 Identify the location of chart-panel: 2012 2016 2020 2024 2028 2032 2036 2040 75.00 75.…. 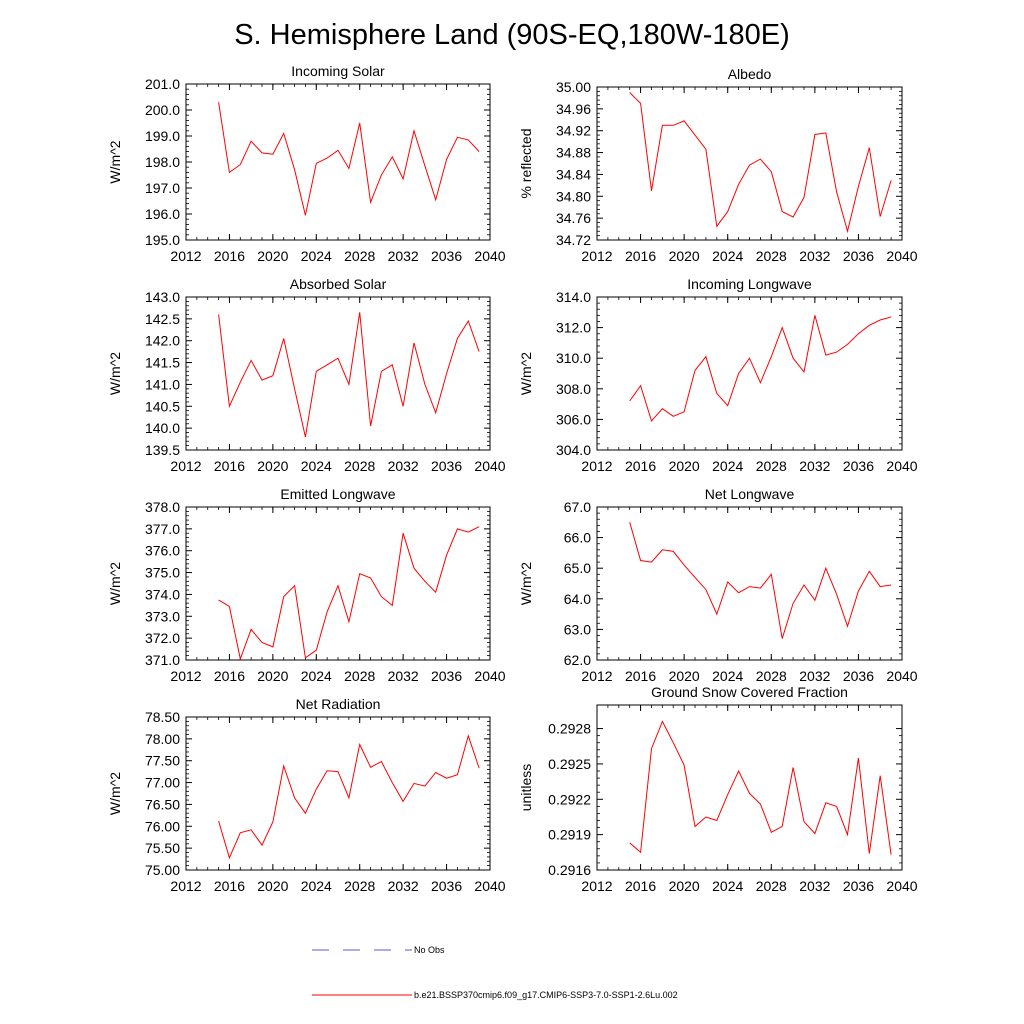
(306, 795).